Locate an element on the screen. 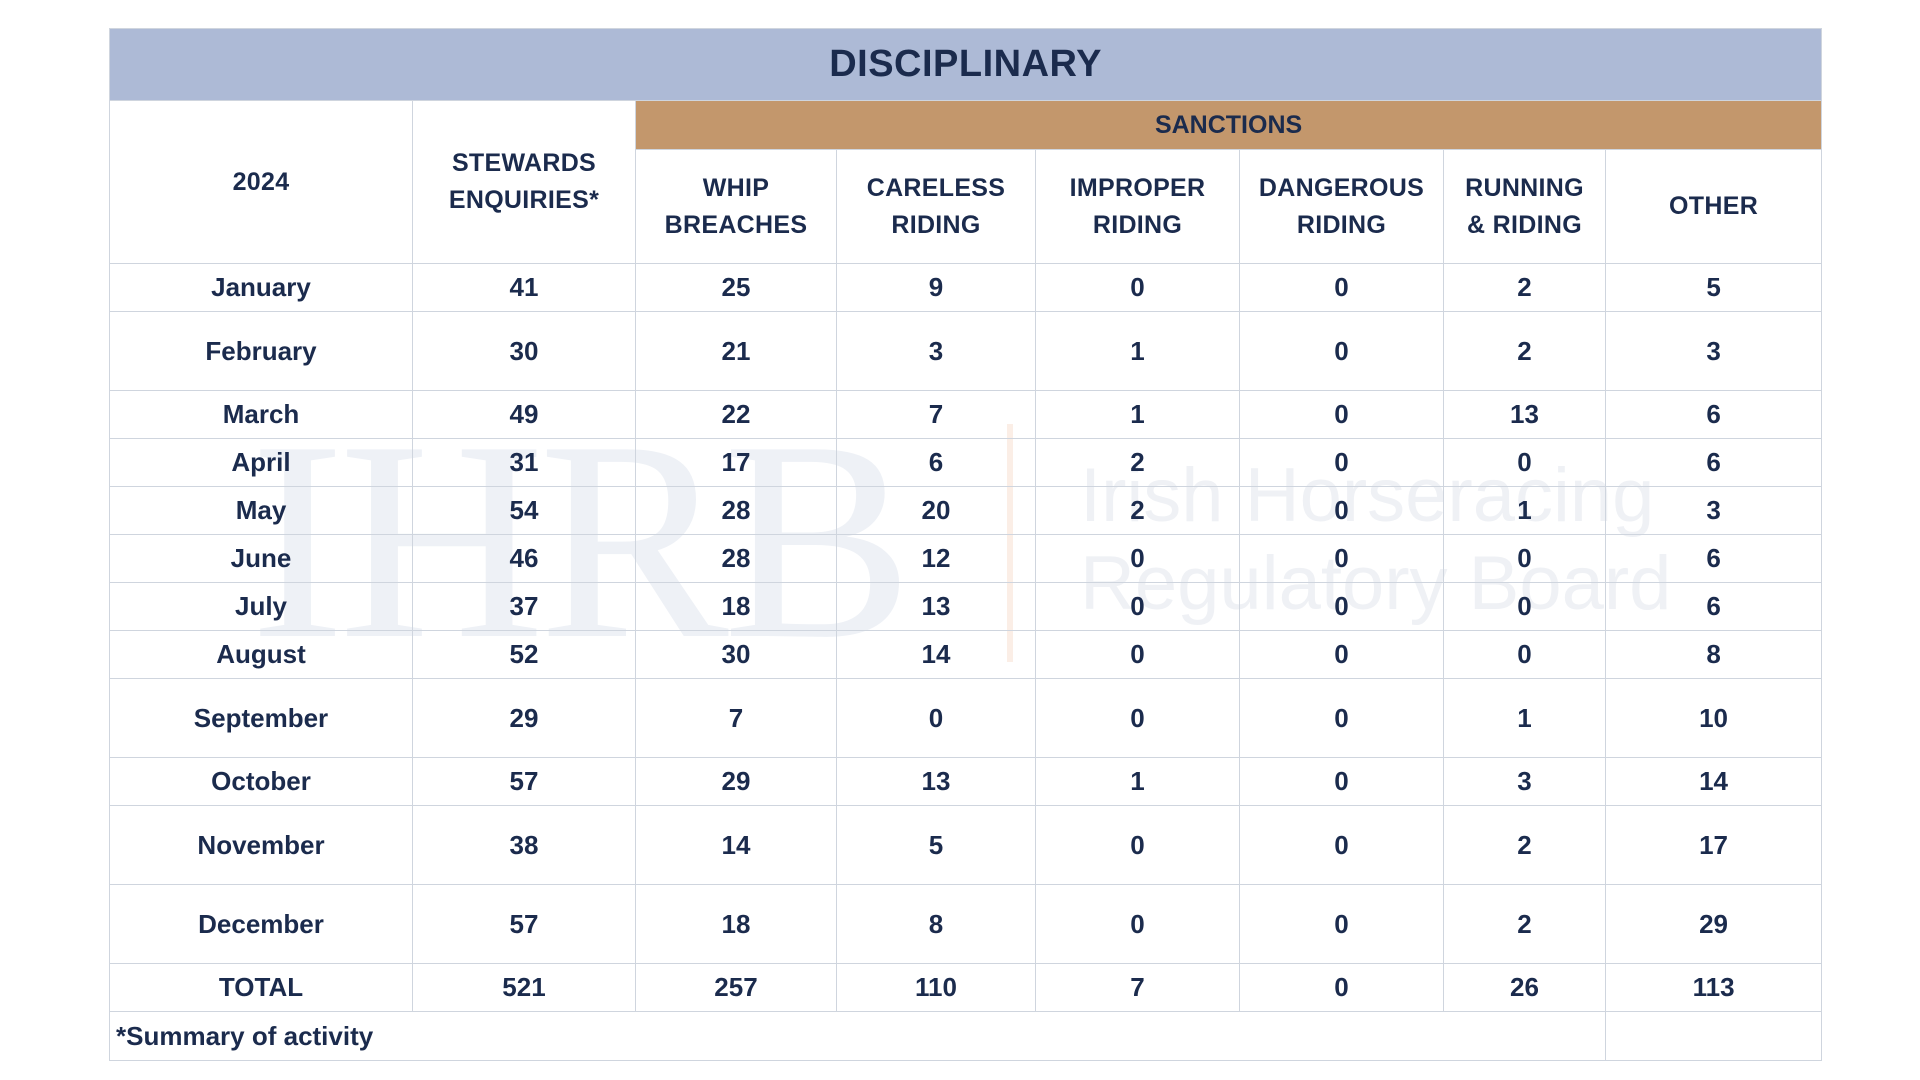 The width and height of the screenshot is (1920, 1080). value-cell: 54 is located at coordinates (524, 510).